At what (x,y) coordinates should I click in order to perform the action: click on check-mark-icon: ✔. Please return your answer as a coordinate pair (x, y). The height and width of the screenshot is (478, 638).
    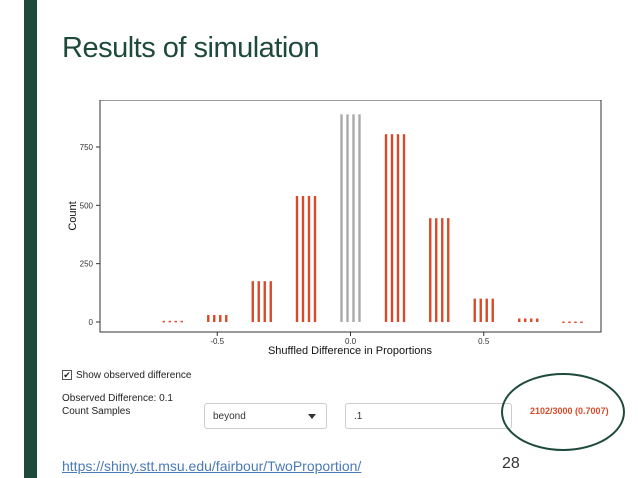
    Looking at the image, I should click on (67, 375).